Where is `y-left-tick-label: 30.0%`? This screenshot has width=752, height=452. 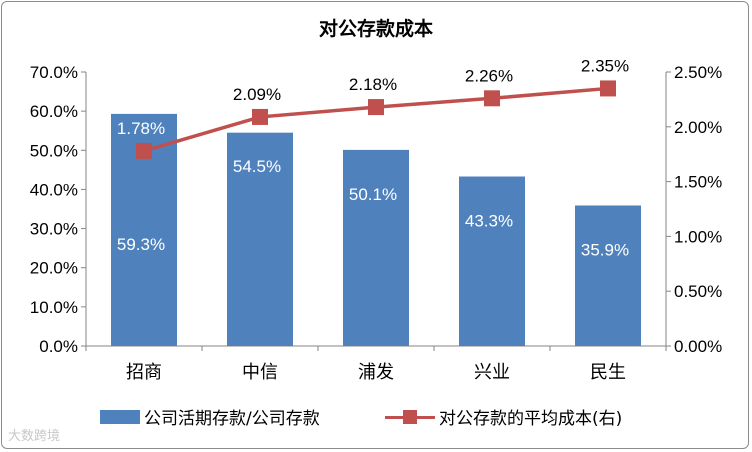
y-left-tick-label: 30.0% is located at coordinates (54, 229).